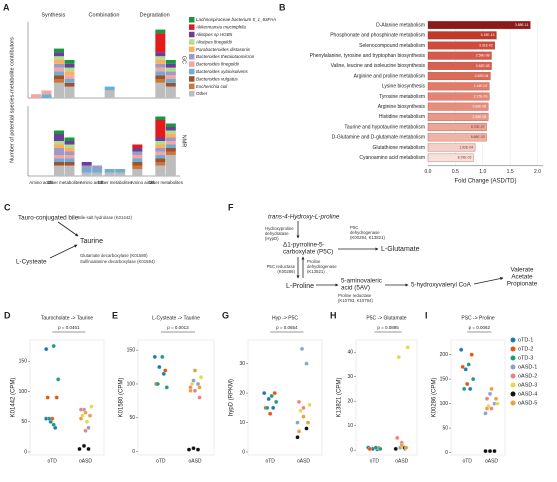 Image resolution: width=557 pixels, height=482 pixels. Describe the element at coordinates (115, 315) in the screenshot. I see `panel-label: E` at that location.